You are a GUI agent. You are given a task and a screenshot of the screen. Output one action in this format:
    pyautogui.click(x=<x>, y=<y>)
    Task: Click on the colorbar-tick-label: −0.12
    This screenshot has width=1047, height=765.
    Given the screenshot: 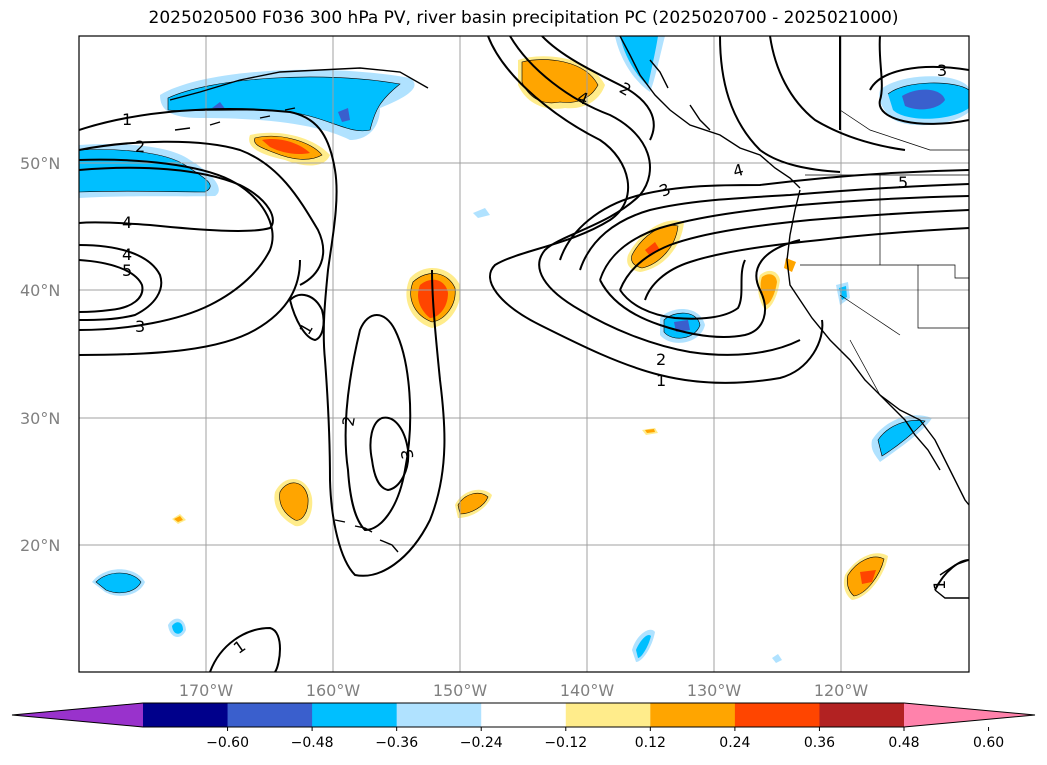 What is the action you would take?
    pyautogui.click(x=565, y=743)
    